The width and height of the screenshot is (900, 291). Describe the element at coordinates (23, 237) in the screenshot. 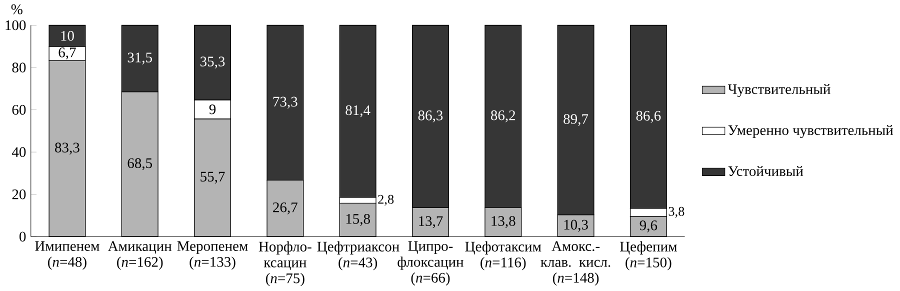

I see `y-tick-label: 0` at that location.